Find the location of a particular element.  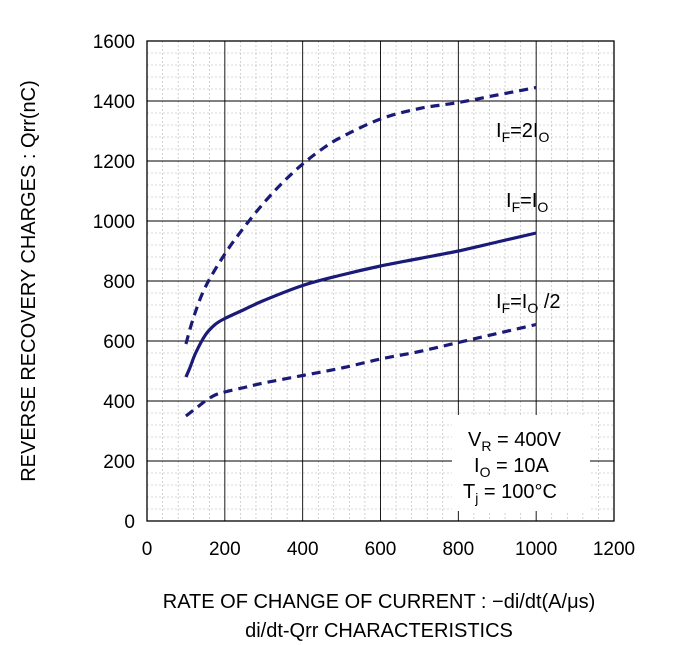

y-tick-label: 1200 is located at coordinates (114, 162).